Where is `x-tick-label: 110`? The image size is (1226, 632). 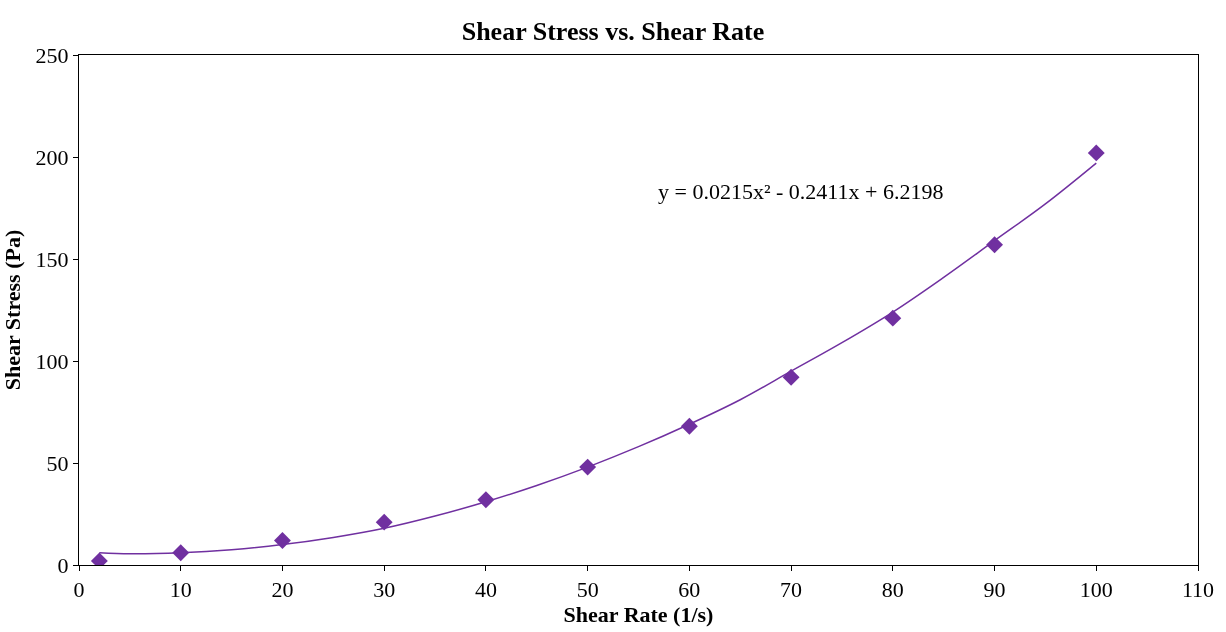
x-tick-label: 110 is located at coordinates (1198, 590).